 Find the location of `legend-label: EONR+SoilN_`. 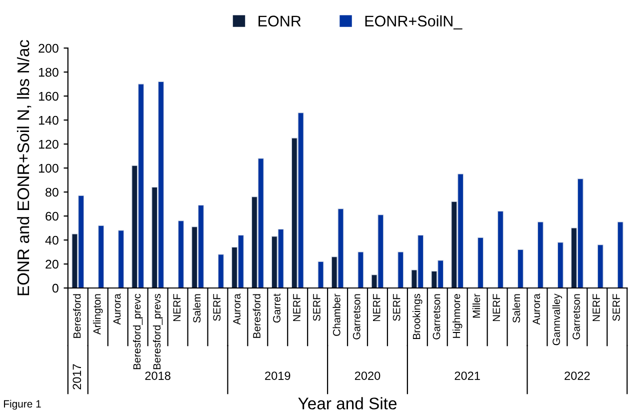

legend-label: EONR+SoilN_ is located at coordinates (413, 22).